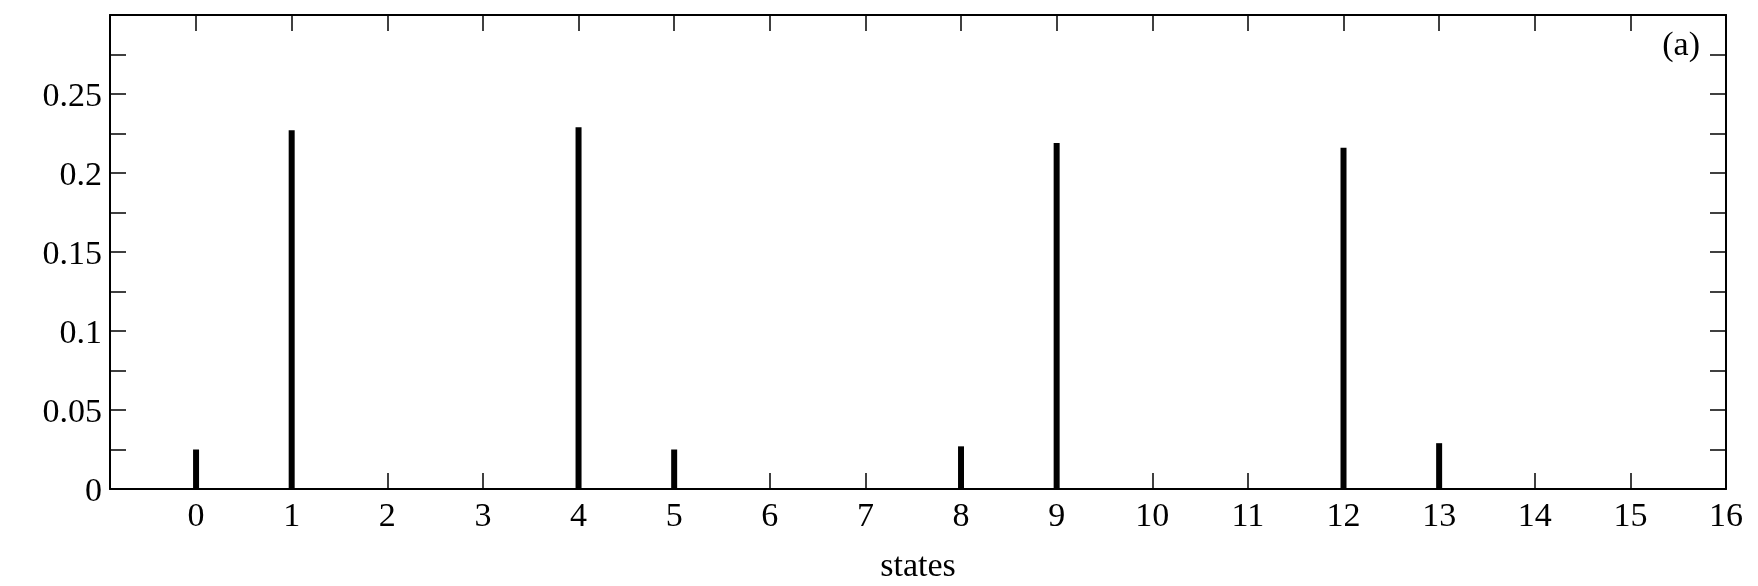 The image size is (1758, 586). Describe the element at coordinates (80, 173) in the screenshot. I see `y-tick-label: 0.2` at that location.